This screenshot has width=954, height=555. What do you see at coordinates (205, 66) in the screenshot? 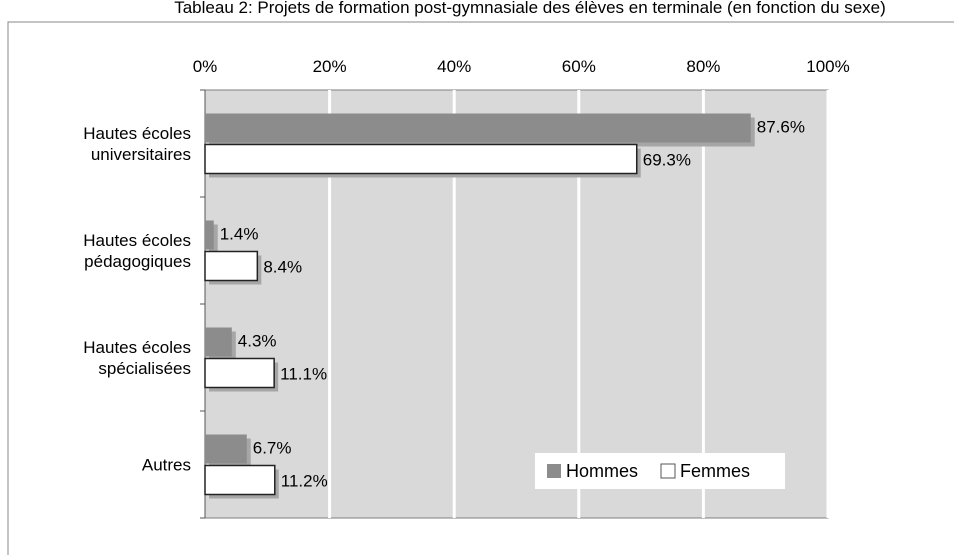
I see `x-tick-label: 0%` at bounding box center [205, 66].